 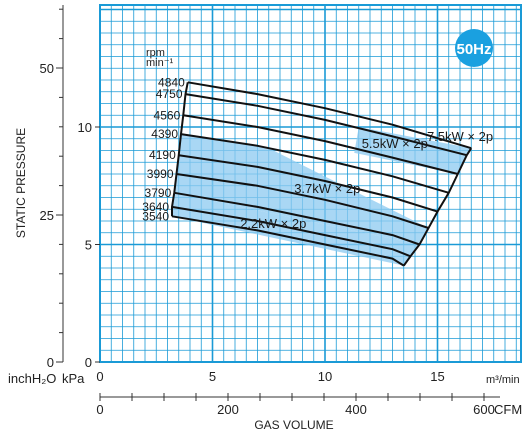 I want to click on kpa-tick-label: 5, so click(x=88, y=245).